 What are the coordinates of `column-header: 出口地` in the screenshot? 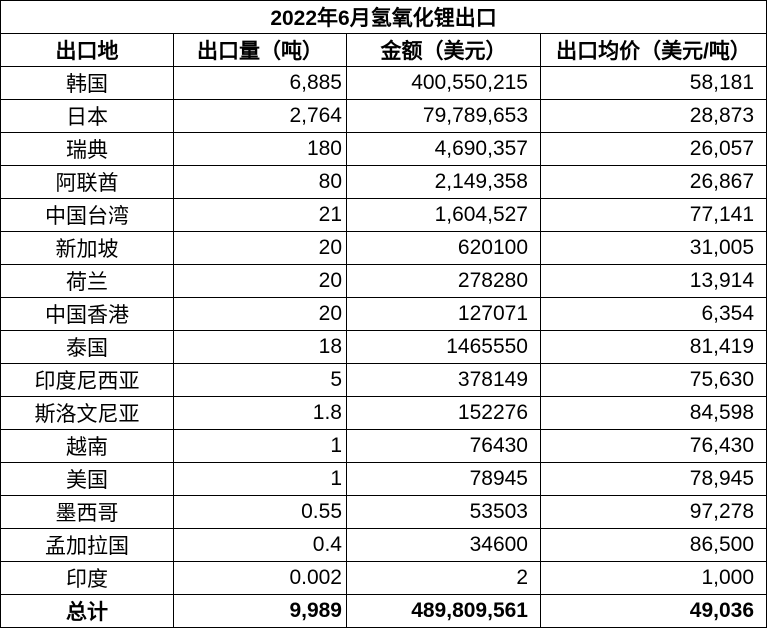 It's located at (87, 50).